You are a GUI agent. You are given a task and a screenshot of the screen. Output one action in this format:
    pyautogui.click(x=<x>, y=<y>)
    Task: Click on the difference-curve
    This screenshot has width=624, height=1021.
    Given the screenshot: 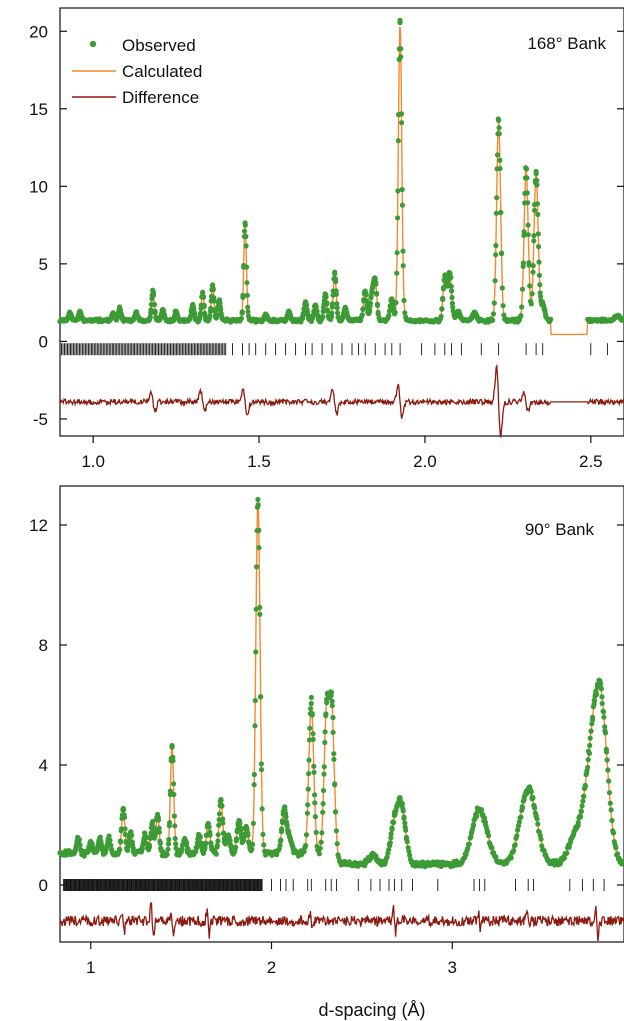 What is the action you would take?
    pyautogui.click(x=341, y=400)
    